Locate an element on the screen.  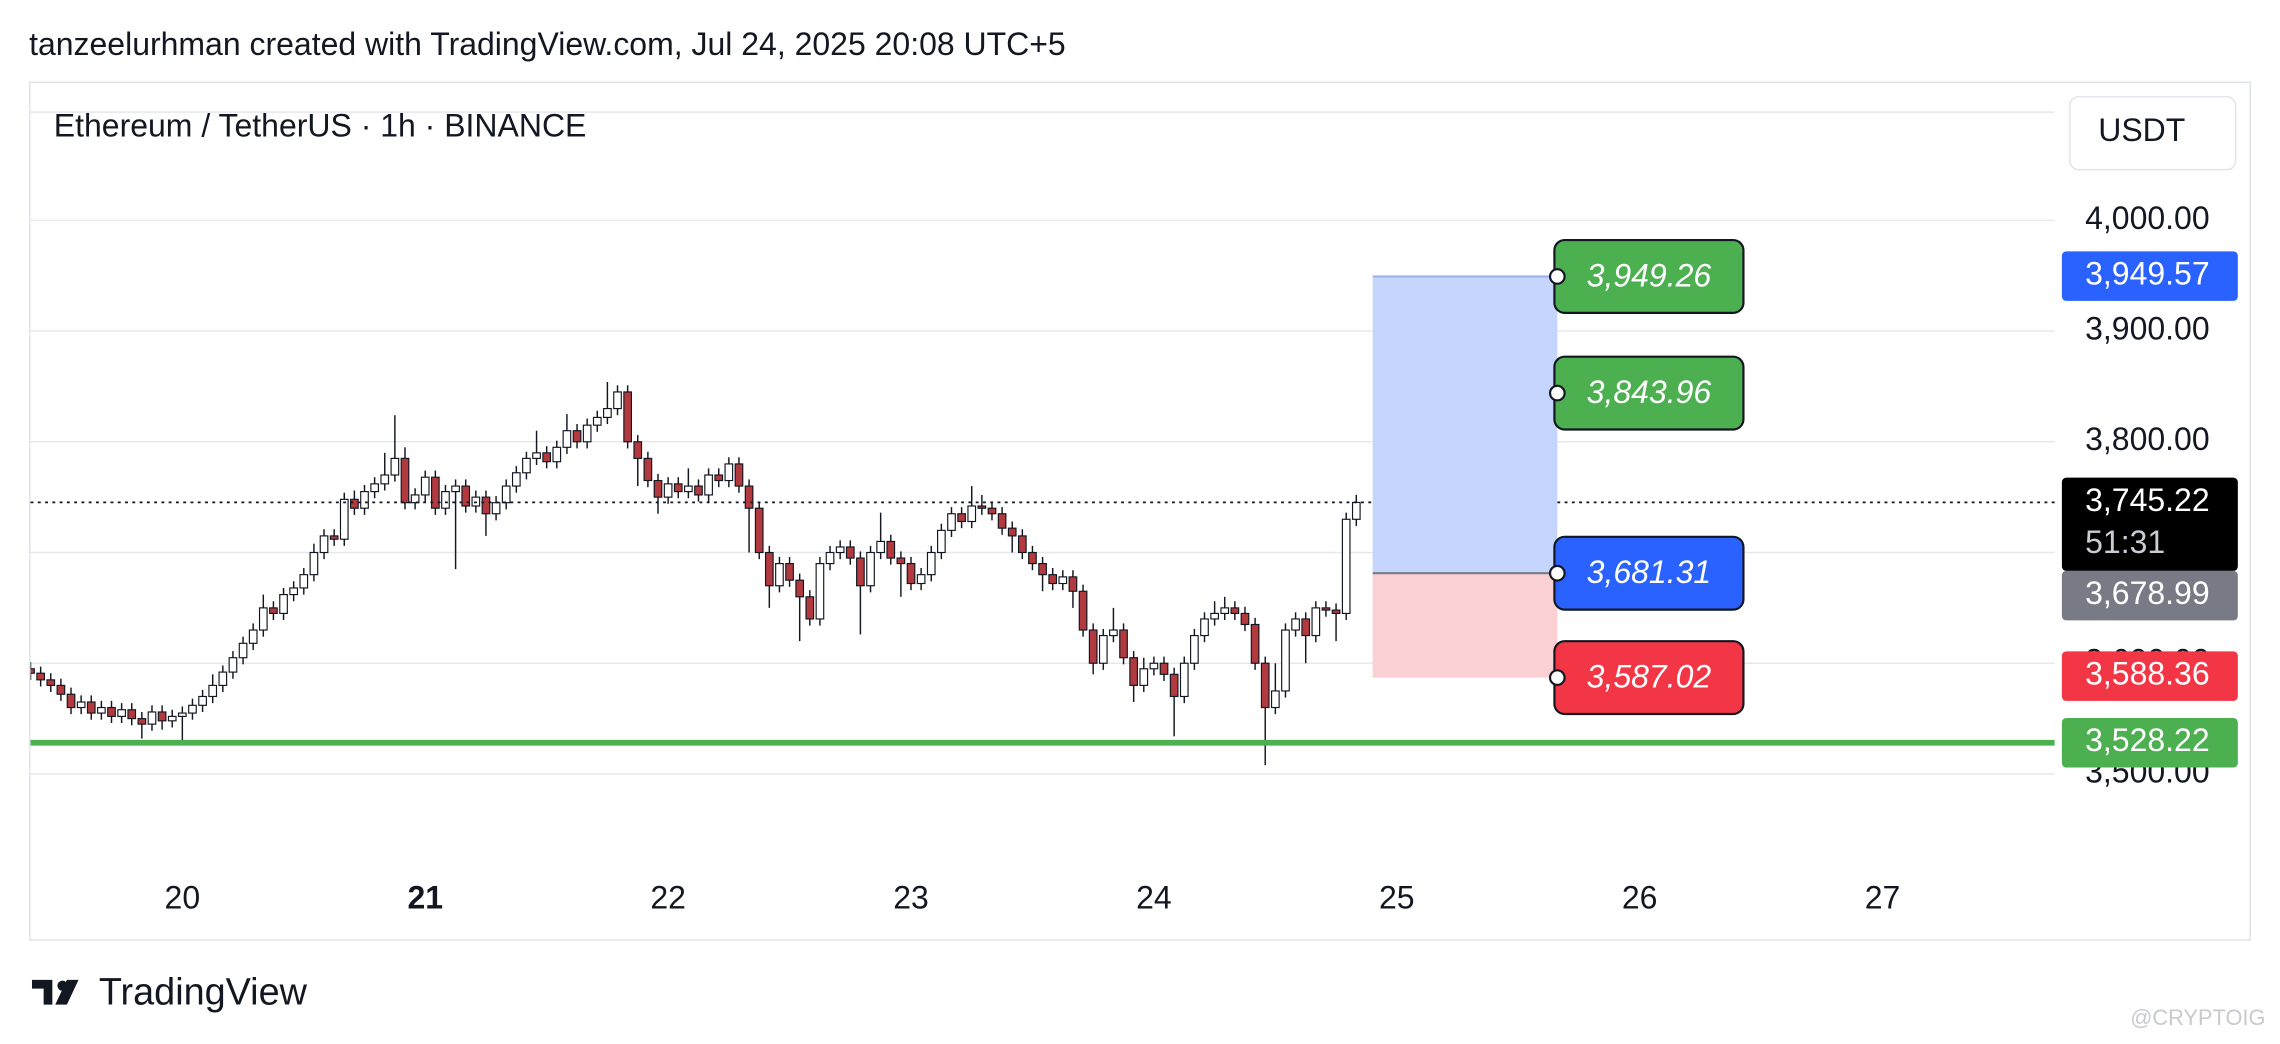
currency: USDT is located at coordinates (2141, 130).